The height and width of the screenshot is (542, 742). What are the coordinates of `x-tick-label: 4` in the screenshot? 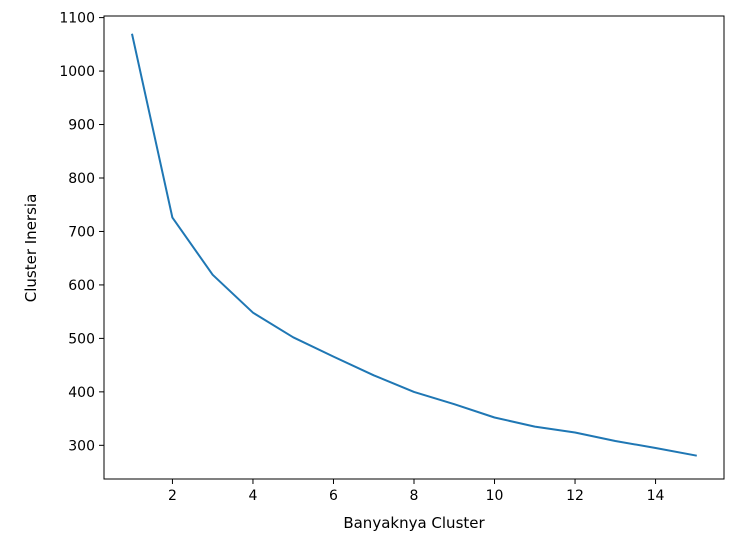 It's located at (253, 496).